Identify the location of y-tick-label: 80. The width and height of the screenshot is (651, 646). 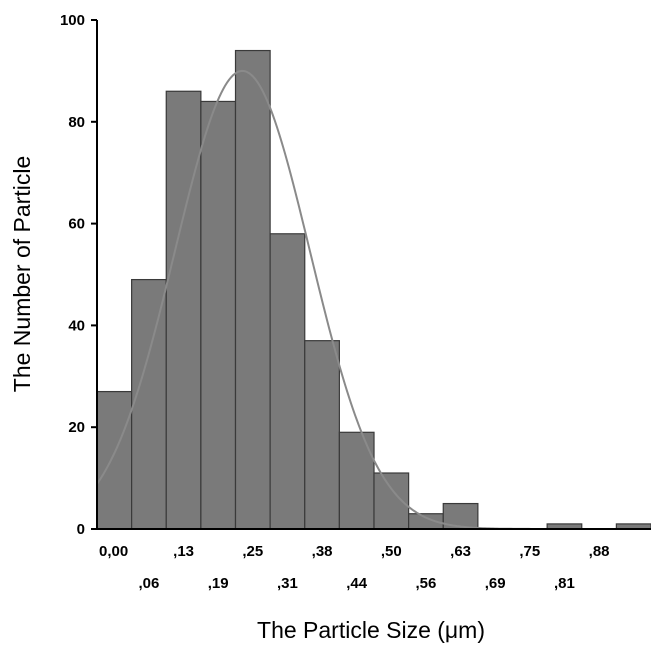
(76, 122).